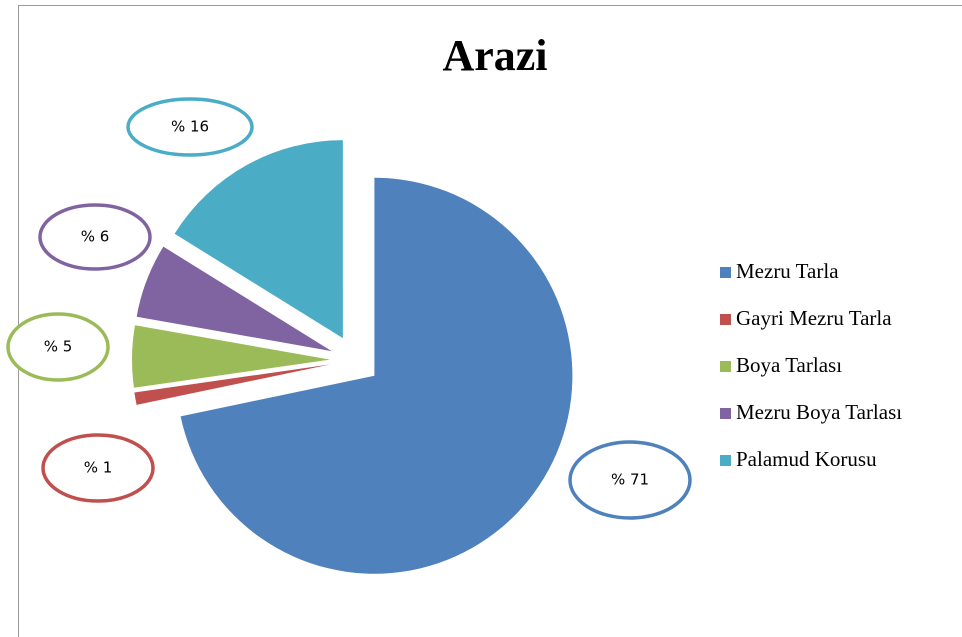 This screenshot has height=637, width=962. I want to click on legend-label: Palamud Korusu, so click(806, 459).